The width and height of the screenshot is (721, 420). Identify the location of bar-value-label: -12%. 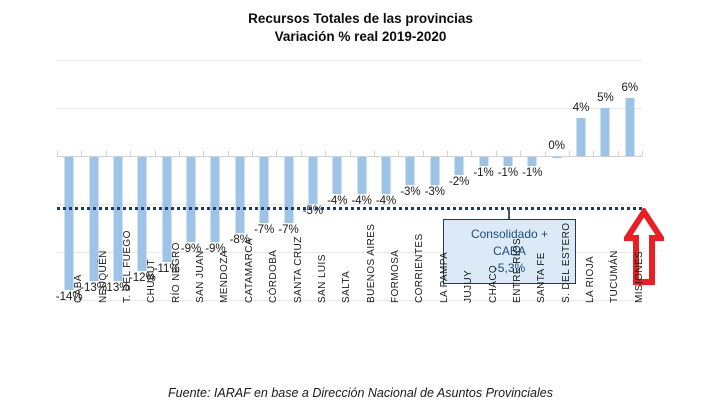
(142, 278).